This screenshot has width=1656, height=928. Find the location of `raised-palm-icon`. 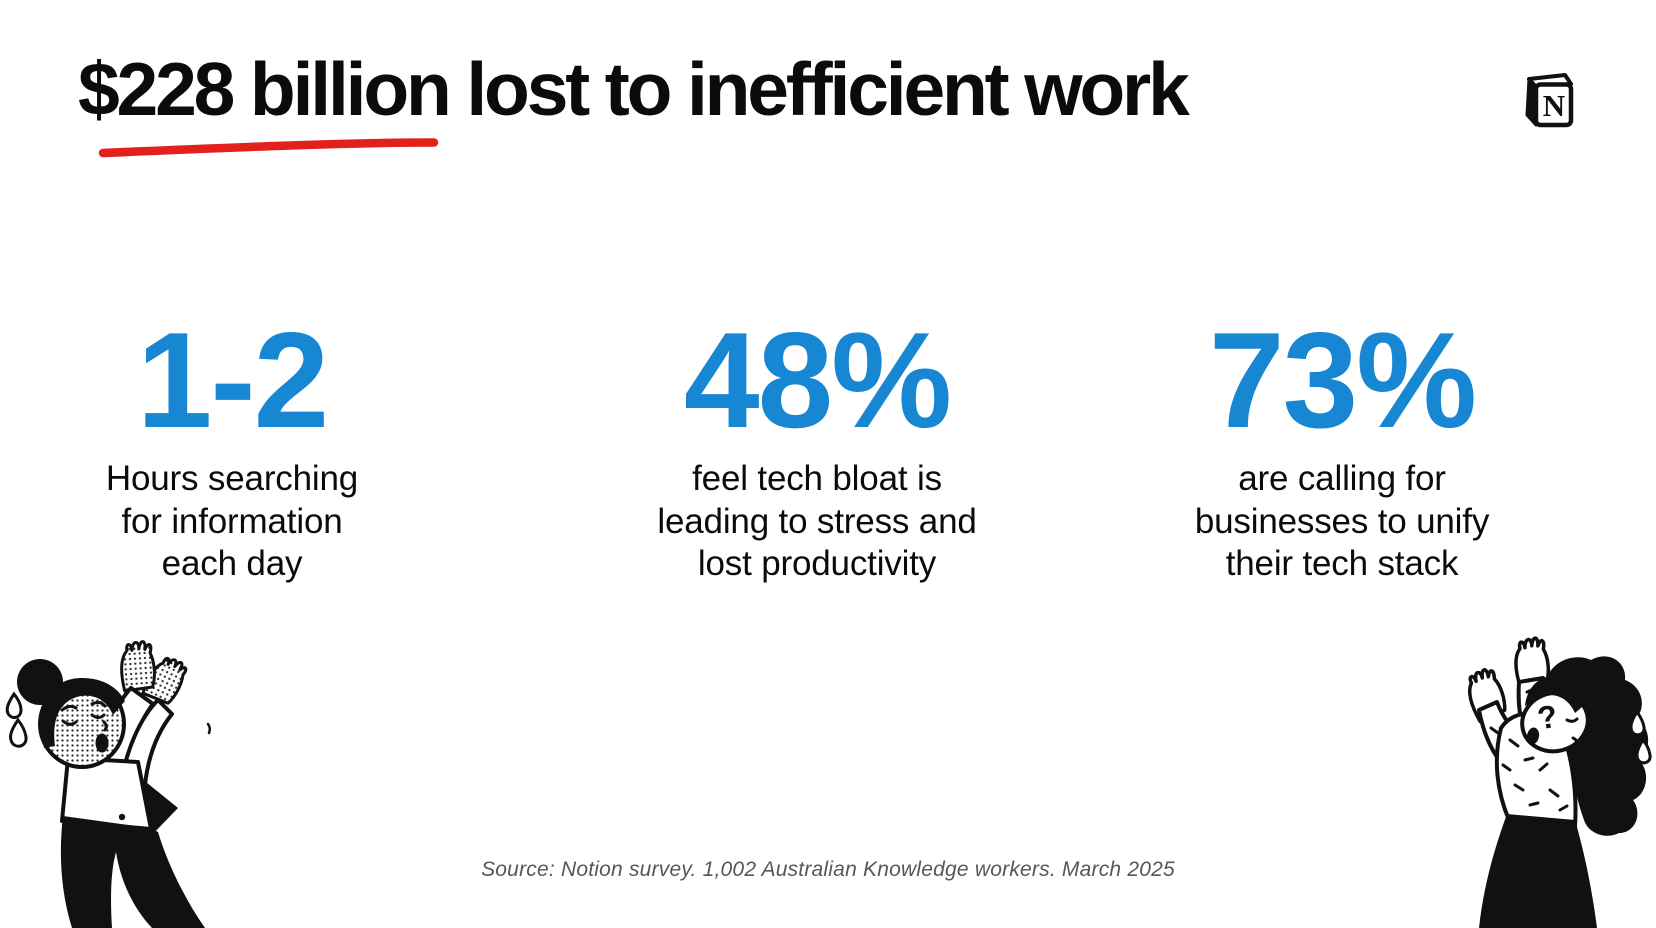

raised-palm-icon is located at coordinates (1532, 663).